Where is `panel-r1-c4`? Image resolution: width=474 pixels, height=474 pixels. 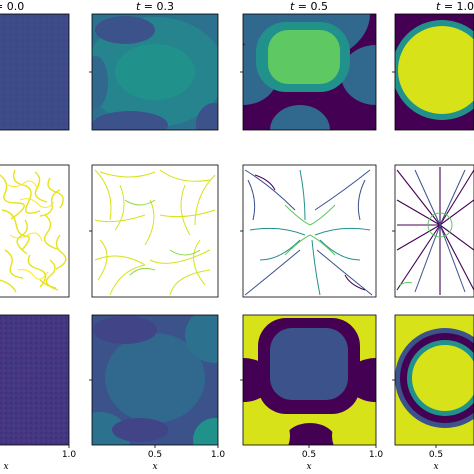
panel-r1-c4 is located at coordinates (434, 72).